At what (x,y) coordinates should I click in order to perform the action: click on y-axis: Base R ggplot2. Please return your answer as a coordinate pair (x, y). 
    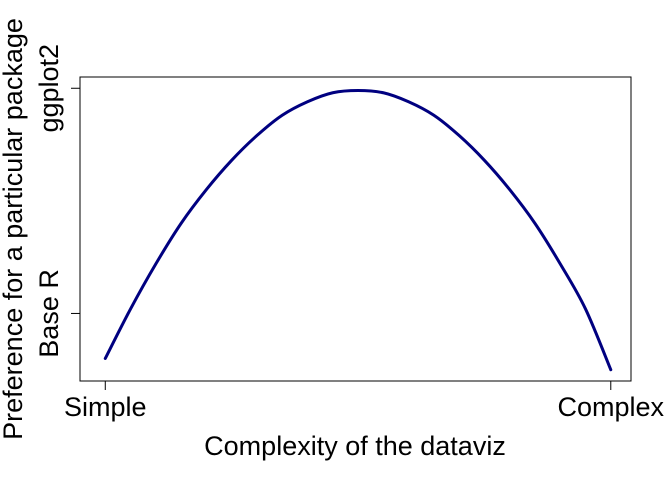
    Looking at the image, I should click on (57, 201).